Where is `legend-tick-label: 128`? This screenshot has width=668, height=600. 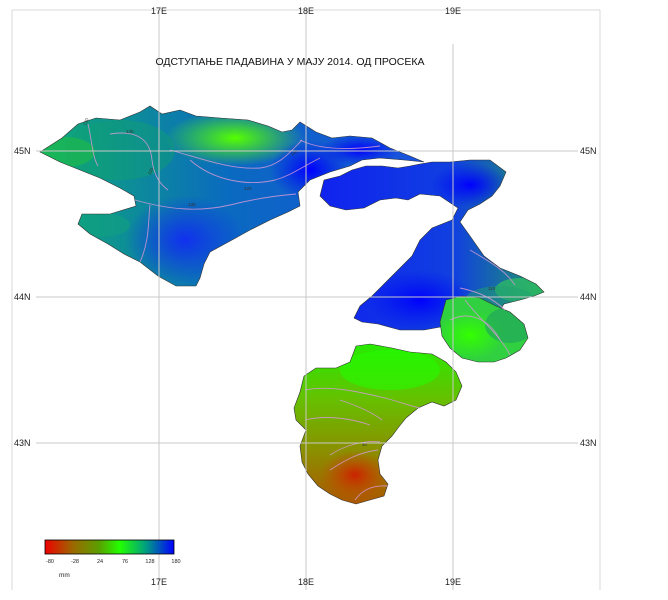 legend-tick-label: 128 is located at coordinates (149, 562).